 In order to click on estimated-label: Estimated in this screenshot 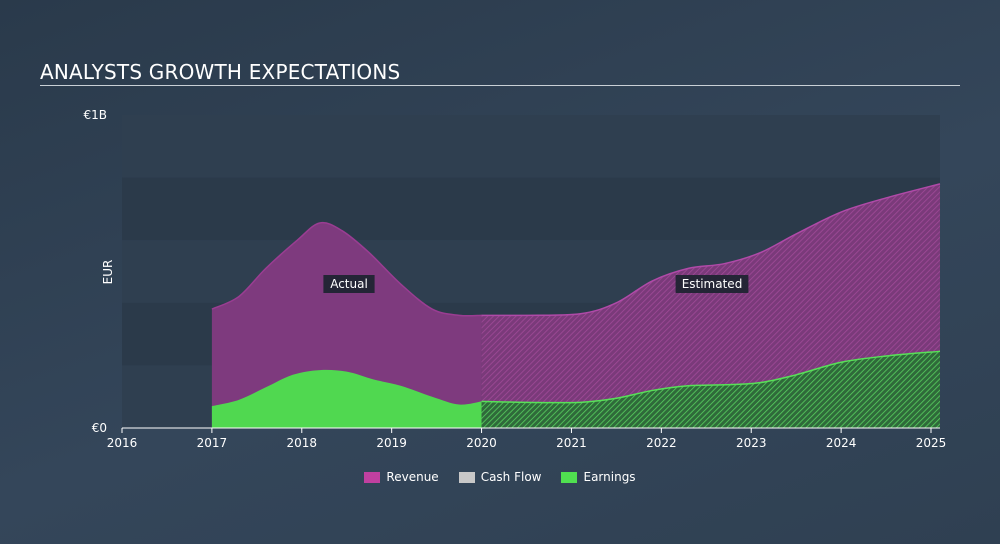, I will do `click(712, 284)`.